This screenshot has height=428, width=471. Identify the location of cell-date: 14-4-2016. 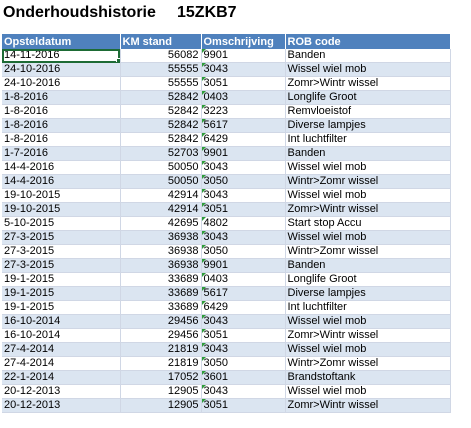
(61, 167).